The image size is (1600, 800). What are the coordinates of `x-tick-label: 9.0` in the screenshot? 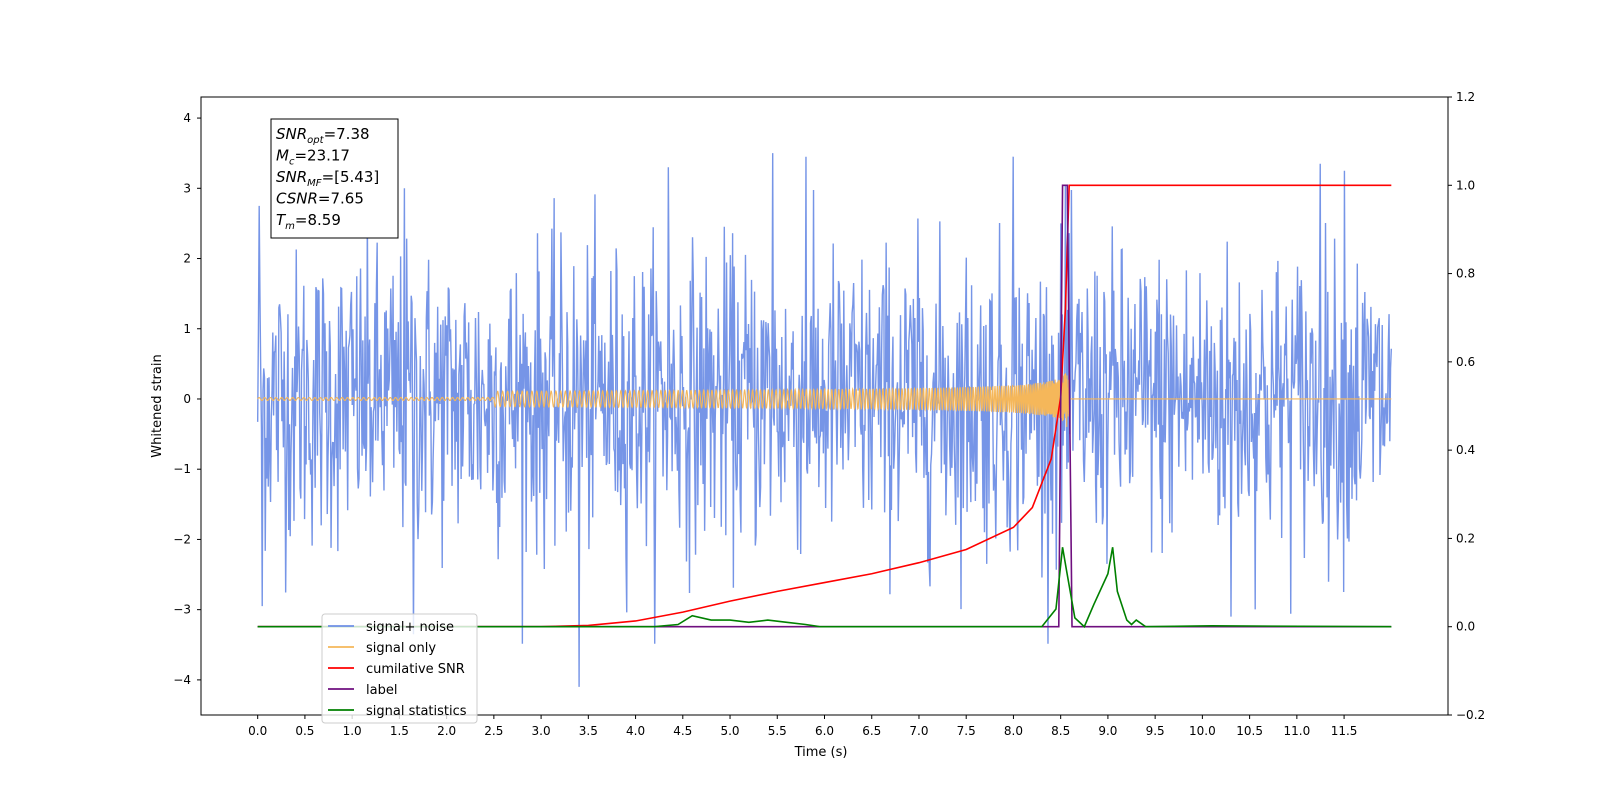 It's located at (1107, 731).